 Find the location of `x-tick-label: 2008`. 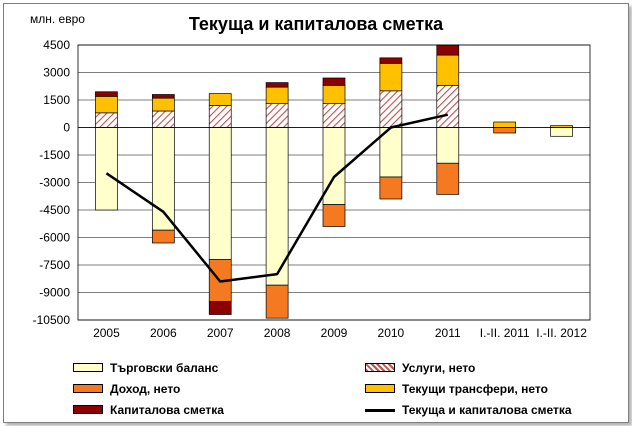

x-tick-label: 2008 is located at coordinates (277, 333).